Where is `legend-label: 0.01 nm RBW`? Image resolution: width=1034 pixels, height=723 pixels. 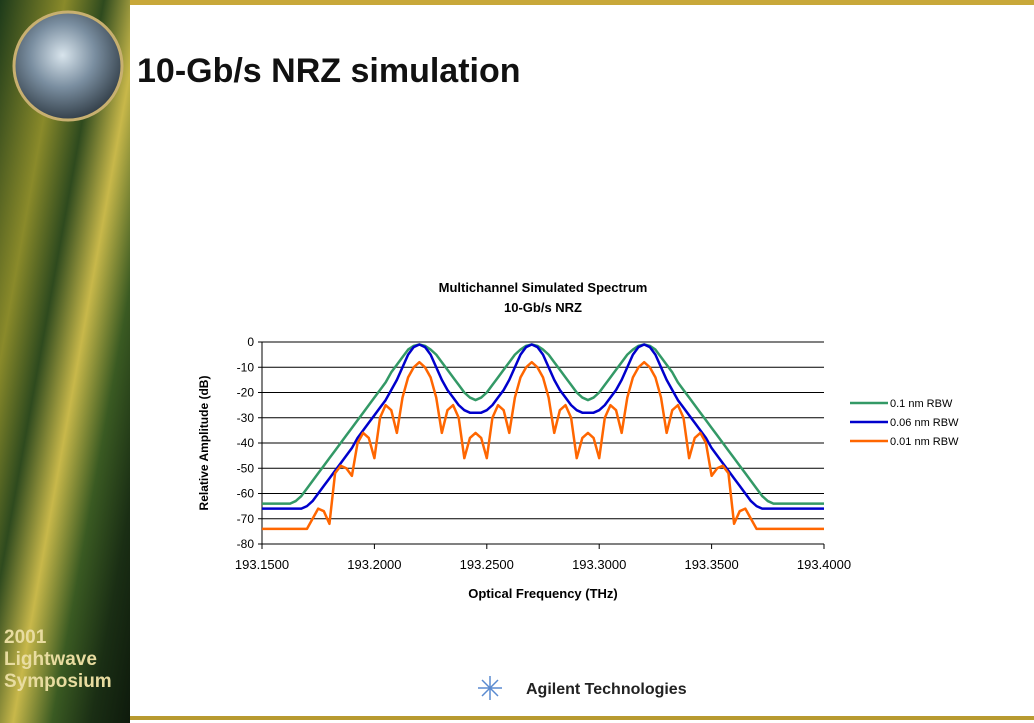 legend-label: 0.01 nm RBW is located at coordinates (924, 442).